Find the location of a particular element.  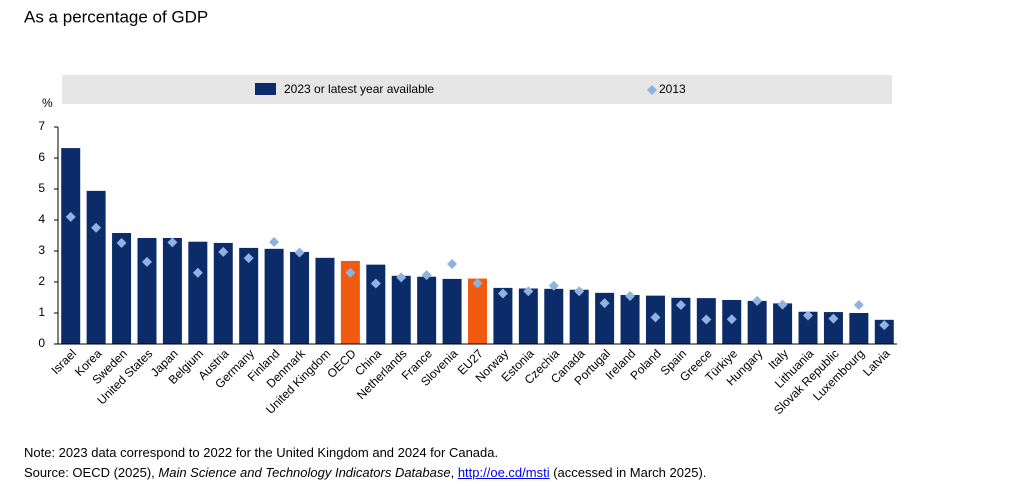

x-tick-label: OECD is located at coordinates (341, 363).